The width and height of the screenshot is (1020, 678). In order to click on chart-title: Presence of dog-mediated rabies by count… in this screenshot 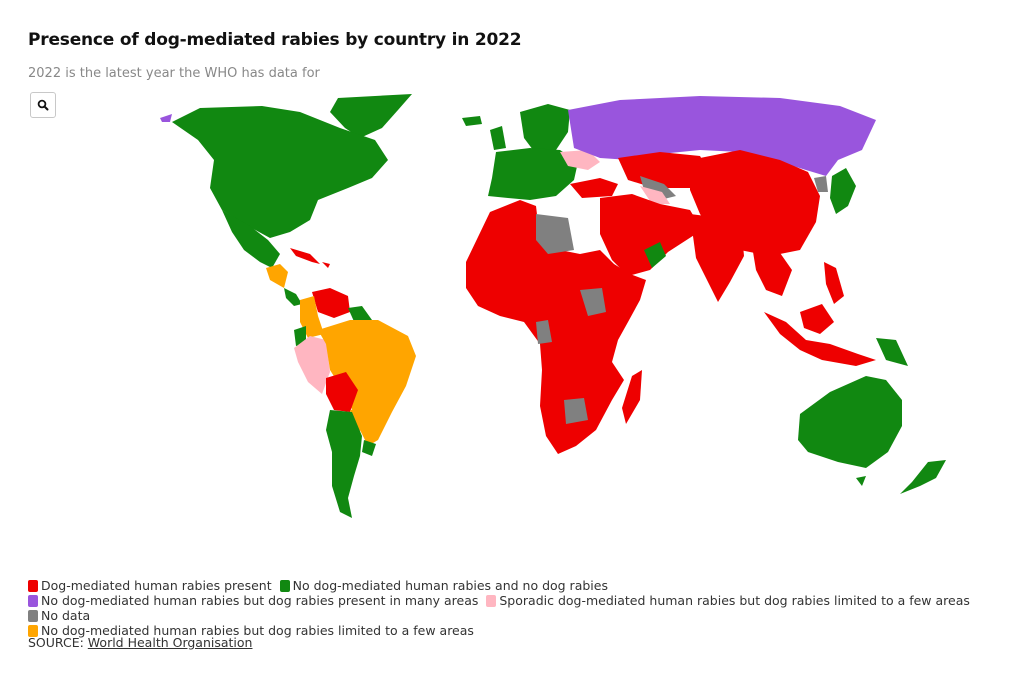, I will do `click(275, 40)`.